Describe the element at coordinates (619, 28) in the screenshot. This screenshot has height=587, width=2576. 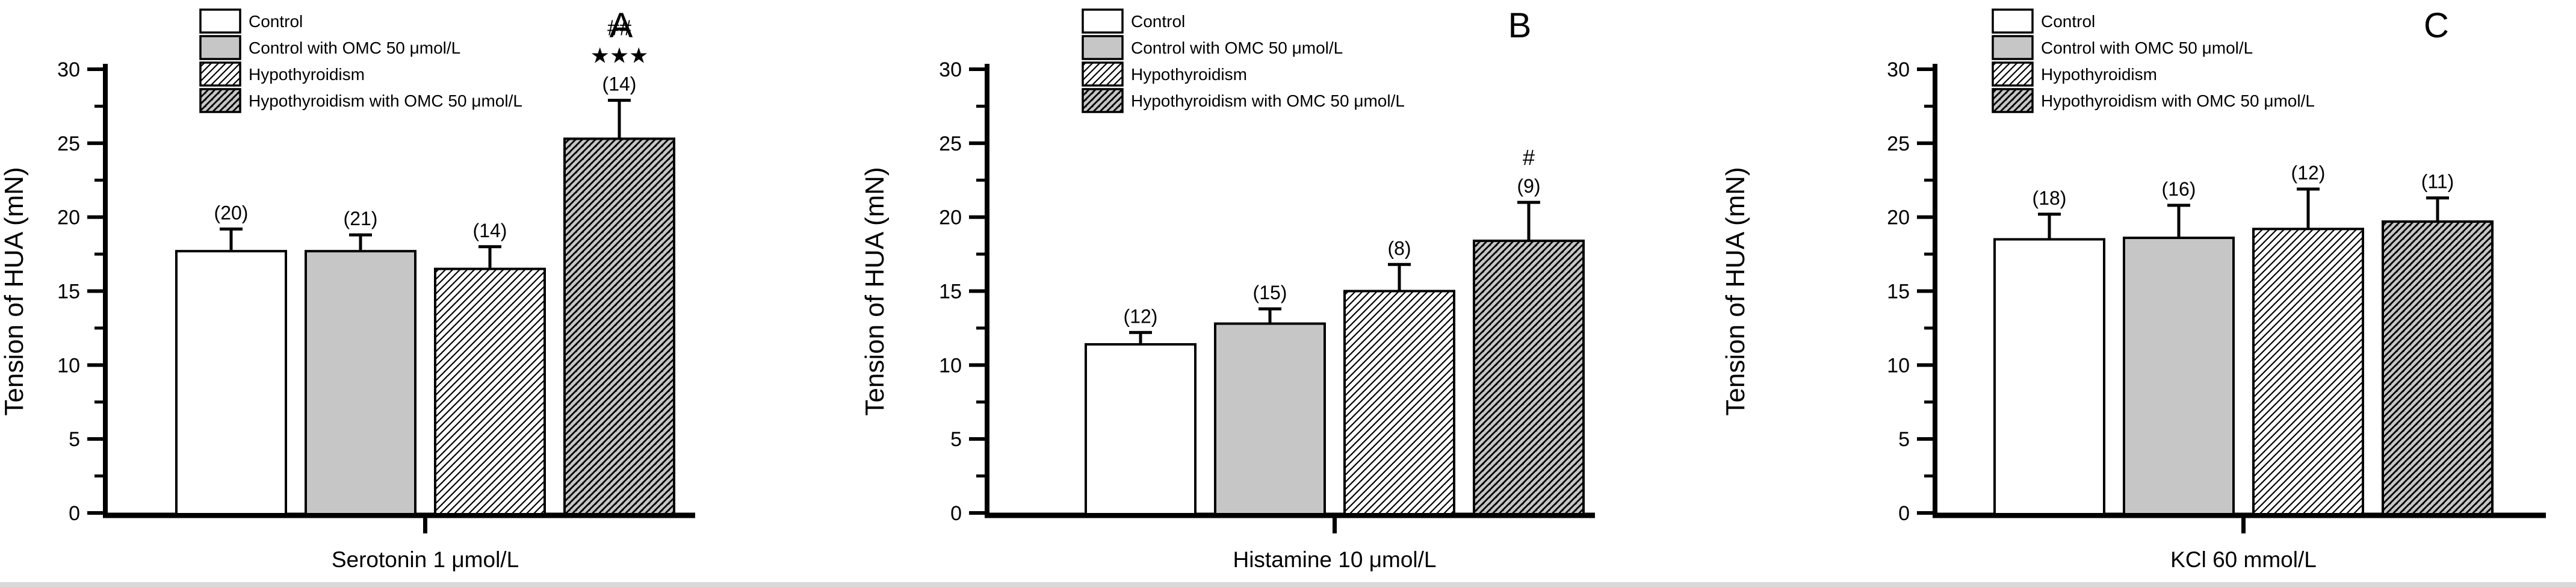
I see `significance-label: ##` at that location.